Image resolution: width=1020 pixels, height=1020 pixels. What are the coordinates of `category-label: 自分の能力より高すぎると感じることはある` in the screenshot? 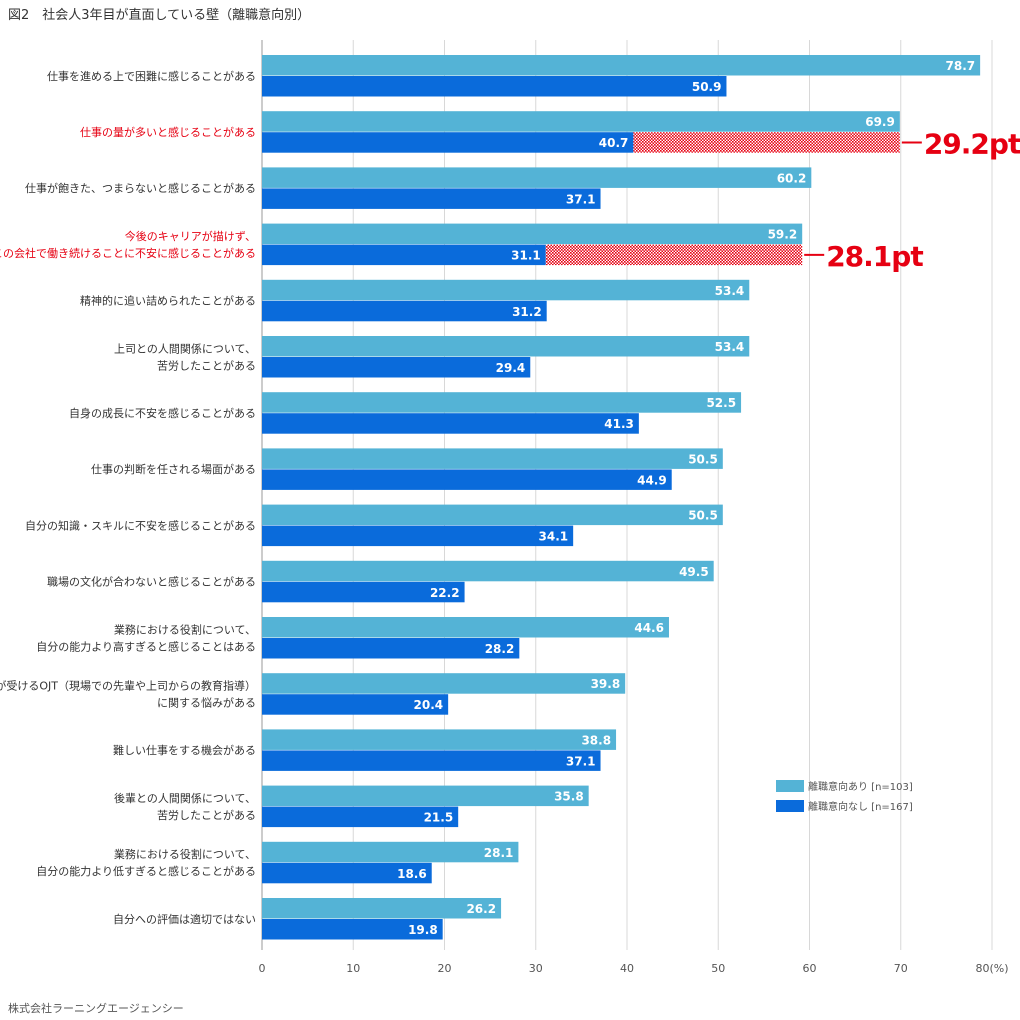 It's located at (146, 646).